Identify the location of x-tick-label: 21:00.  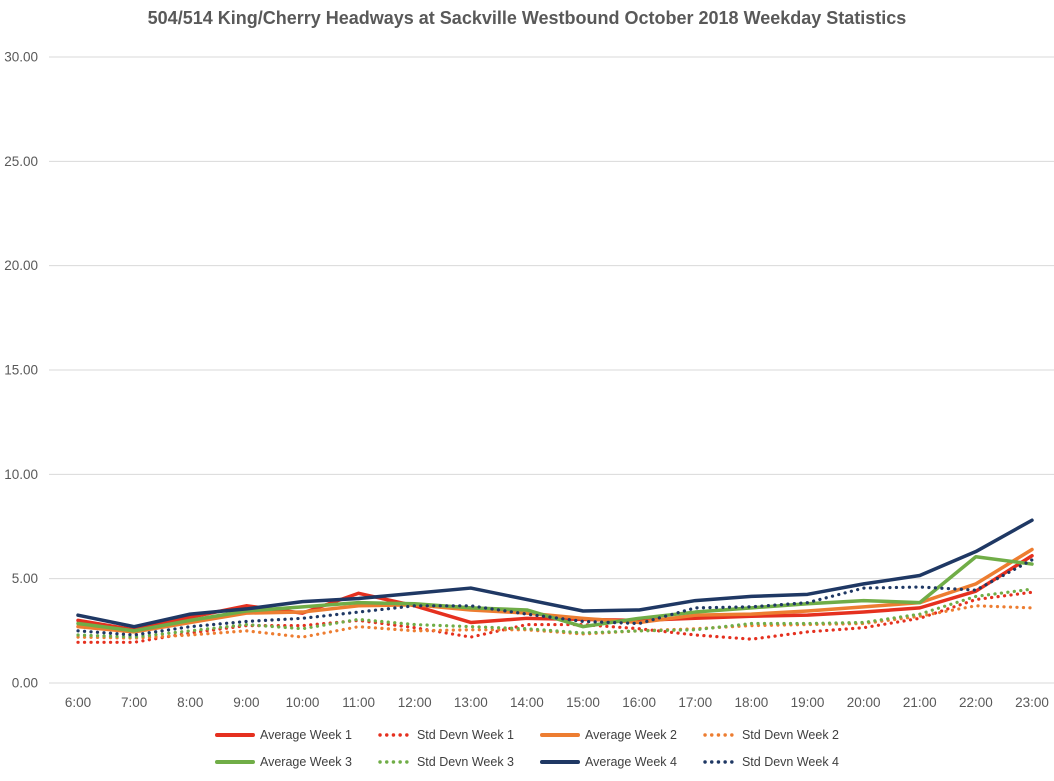
(920, 702).